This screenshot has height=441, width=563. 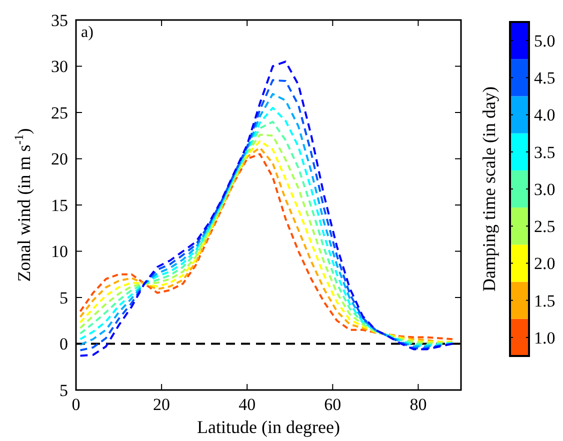 What do you see at coordinates (59, 112) in the screenshot?
I see `y-tick-label: 25` at bounding box center [59, 112].